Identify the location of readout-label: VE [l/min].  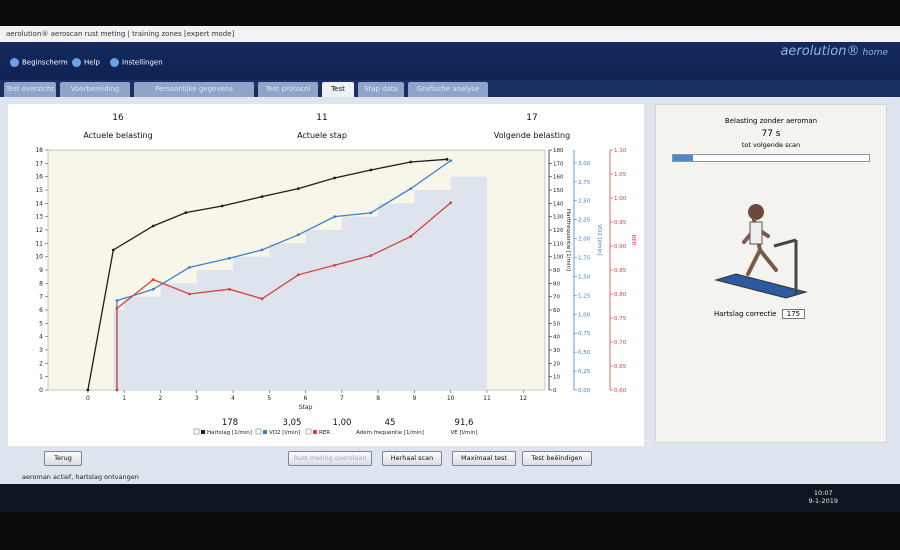
(463, 433).